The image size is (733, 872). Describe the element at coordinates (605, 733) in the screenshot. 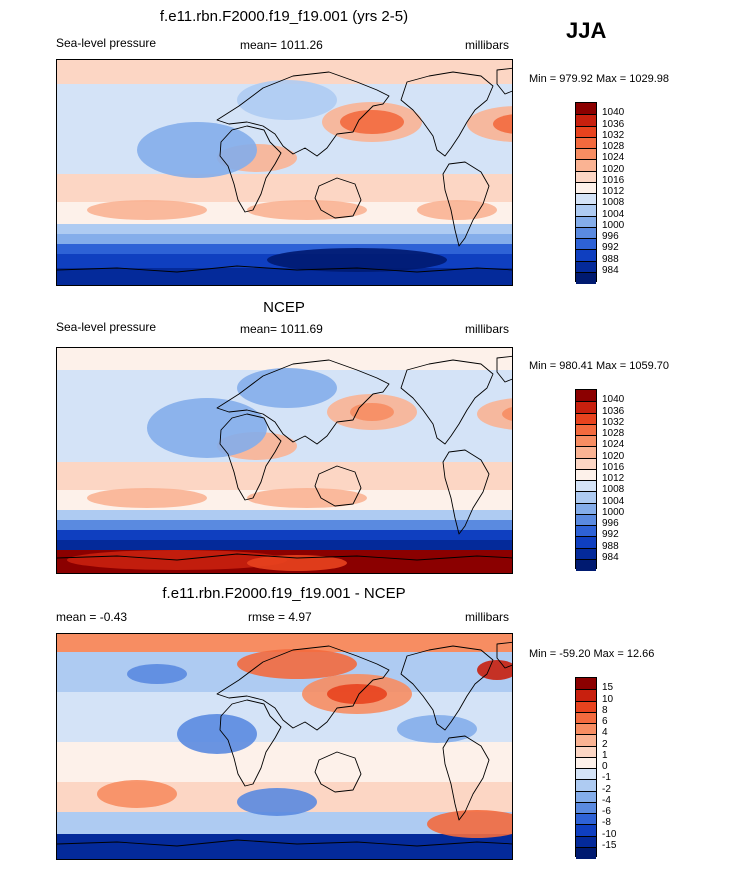

I see `colorbar-tick-label: 4` at that location.